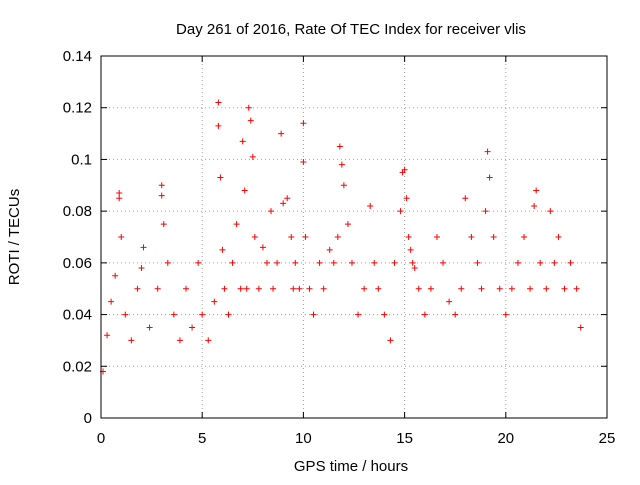  Describe the element at coordinates (77, 56) in the screenshot. I see `y-tick-label: 0.14` at that location.